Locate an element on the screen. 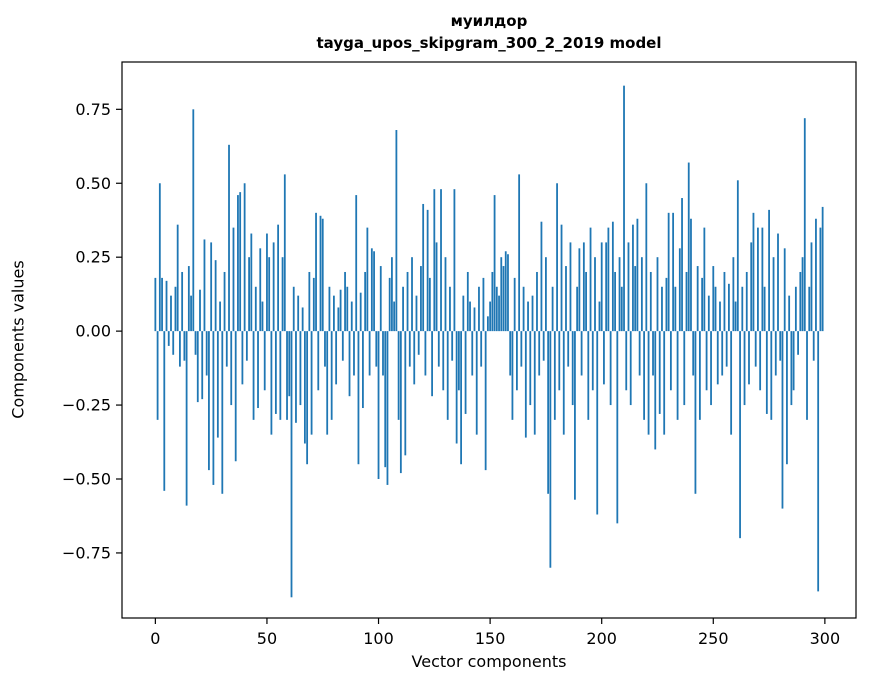 This screenshot has height=696, width=880. x-axis-label: Vector components is located at coordinates (489, 661).